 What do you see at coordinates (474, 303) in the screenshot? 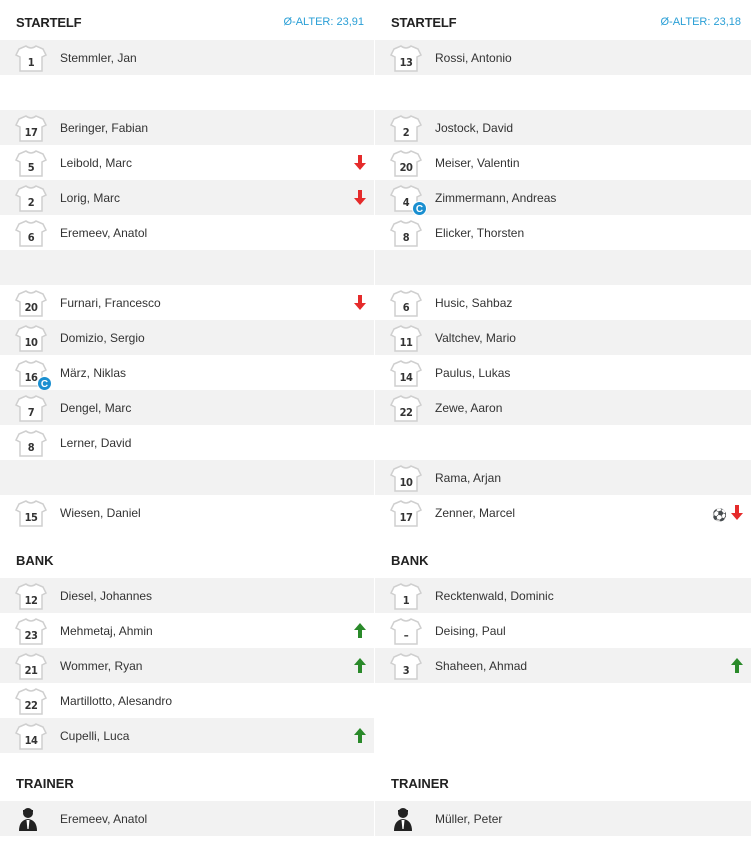
I see `player-name: Husic, Sahbaz` at bounding box center [474, 303].